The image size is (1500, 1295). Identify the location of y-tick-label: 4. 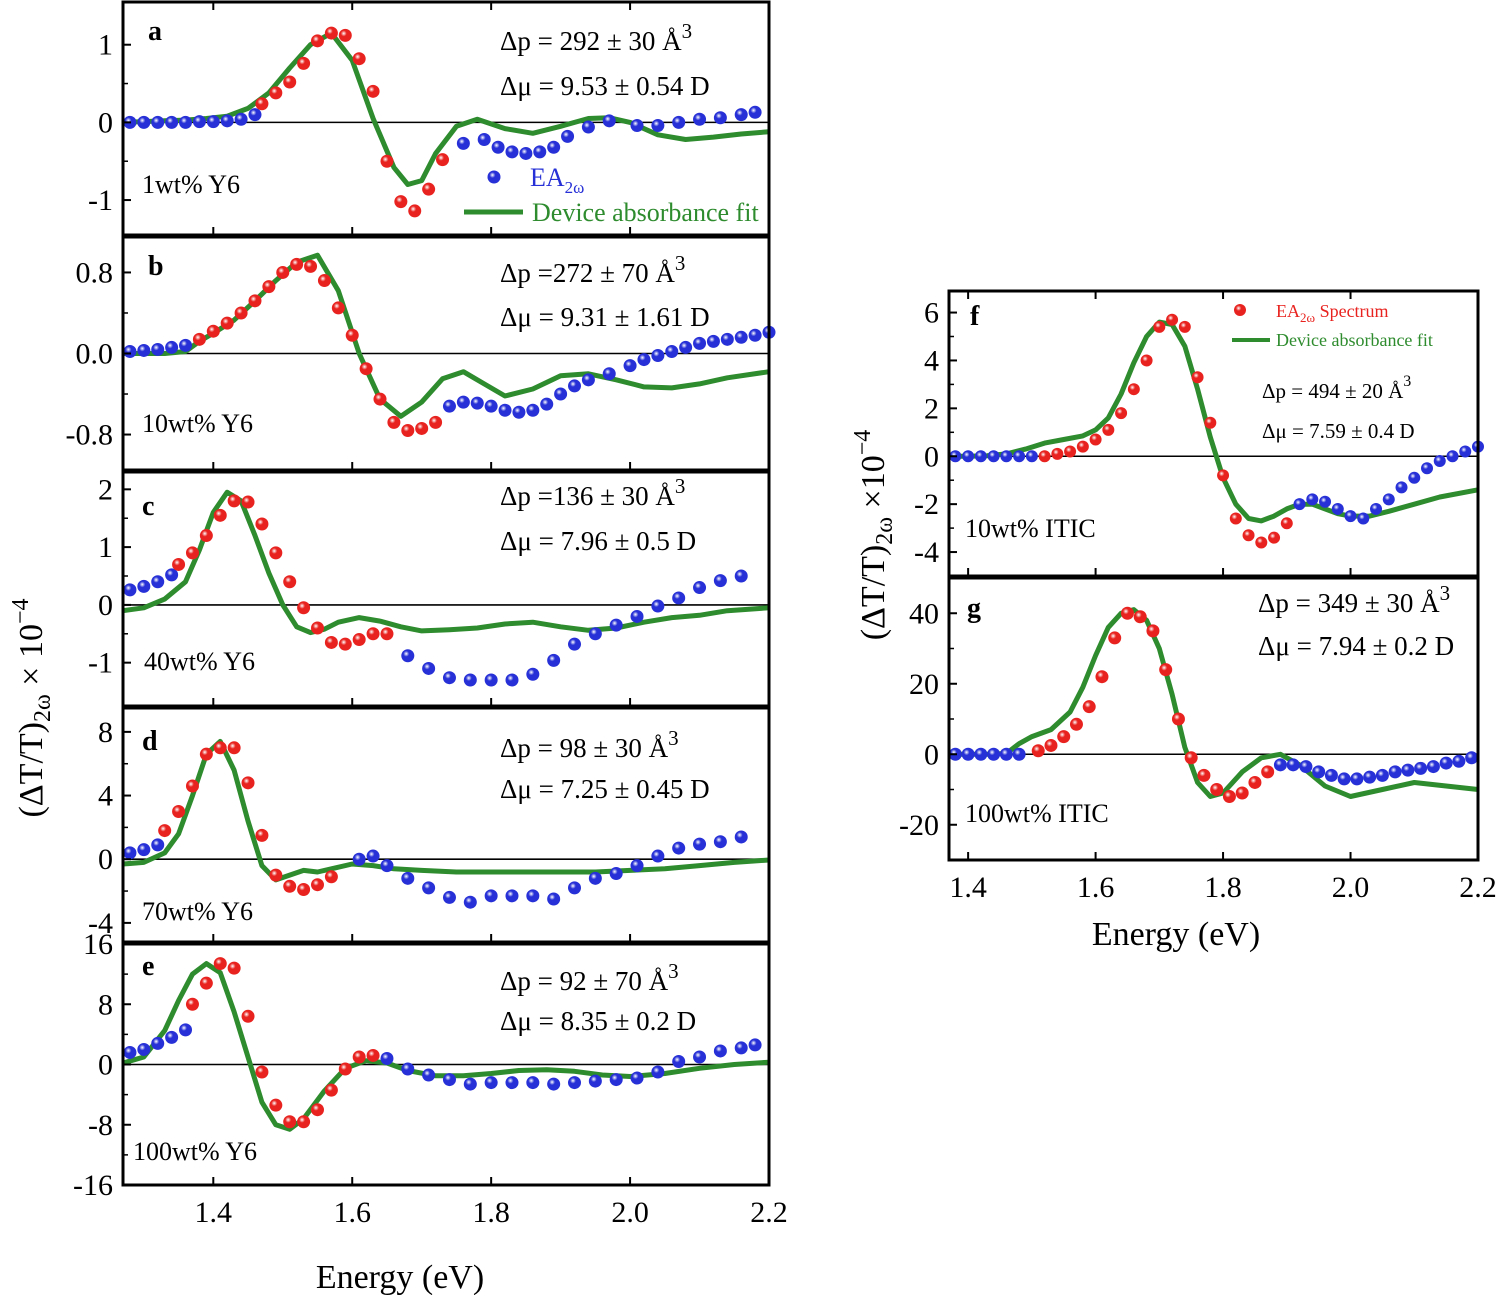
(105, 796).